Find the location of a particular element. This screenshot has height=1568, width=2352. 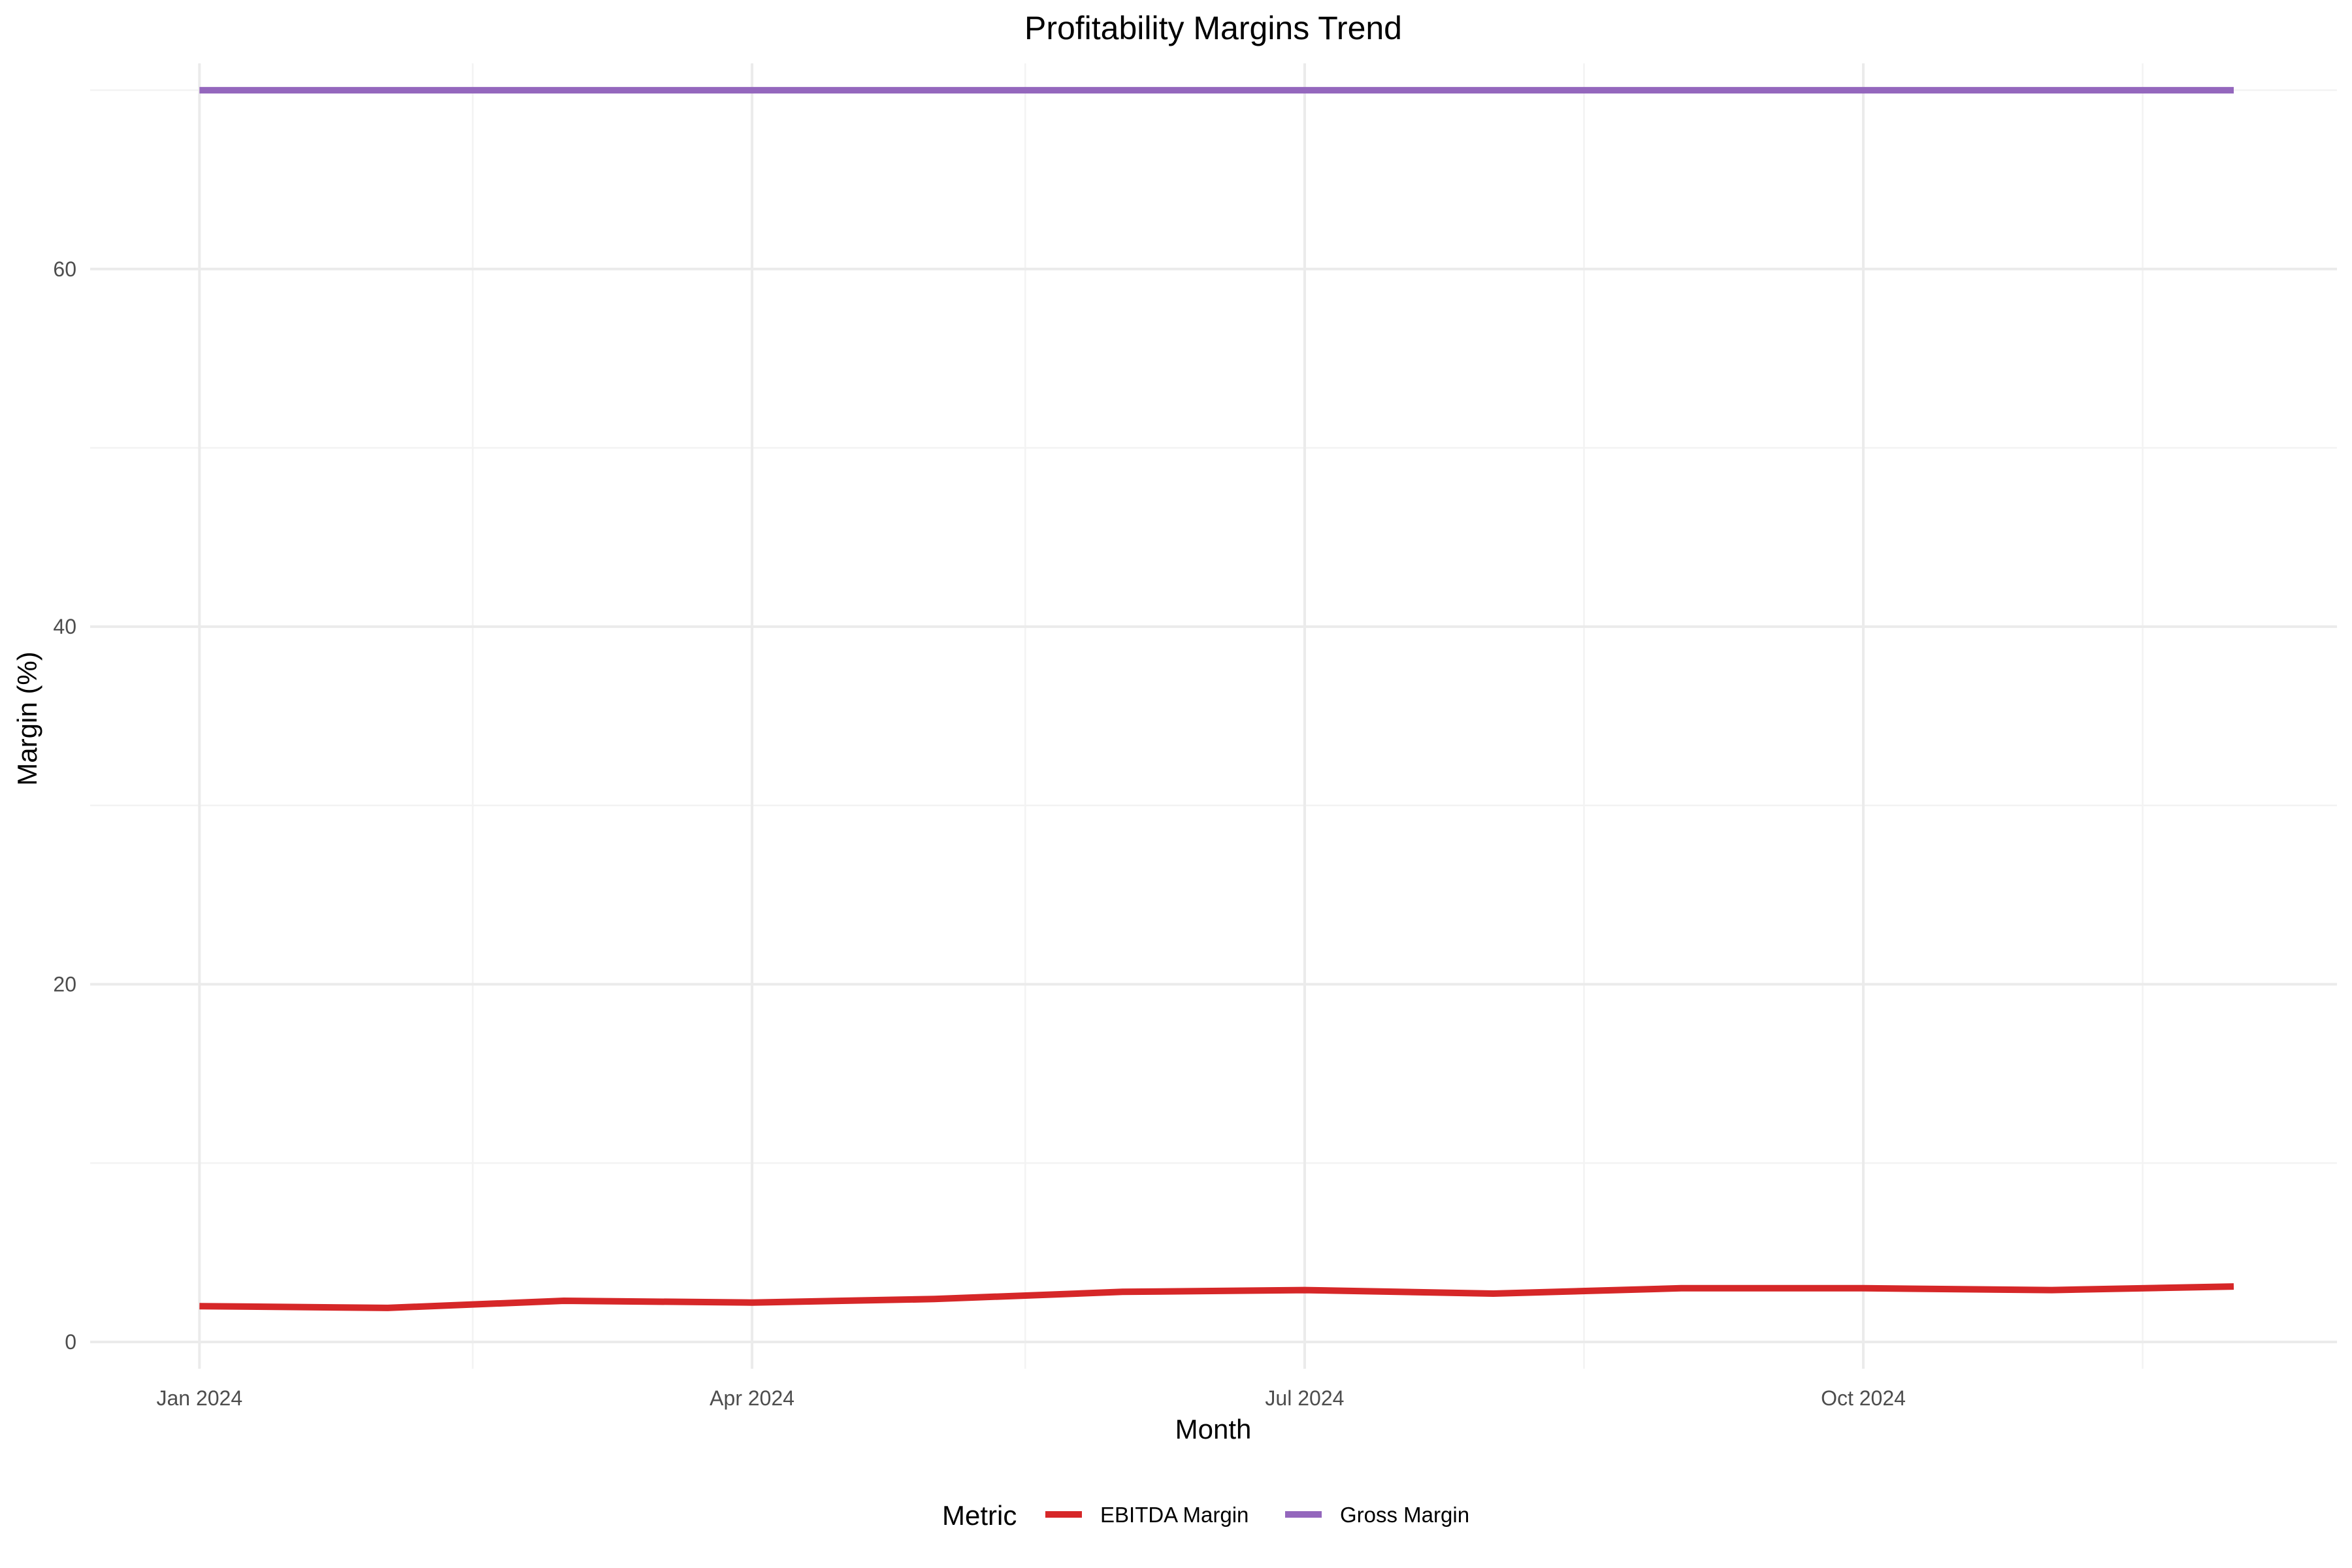

chart-title: Profitability Margins Trend is located at coordinates (1213, 28).